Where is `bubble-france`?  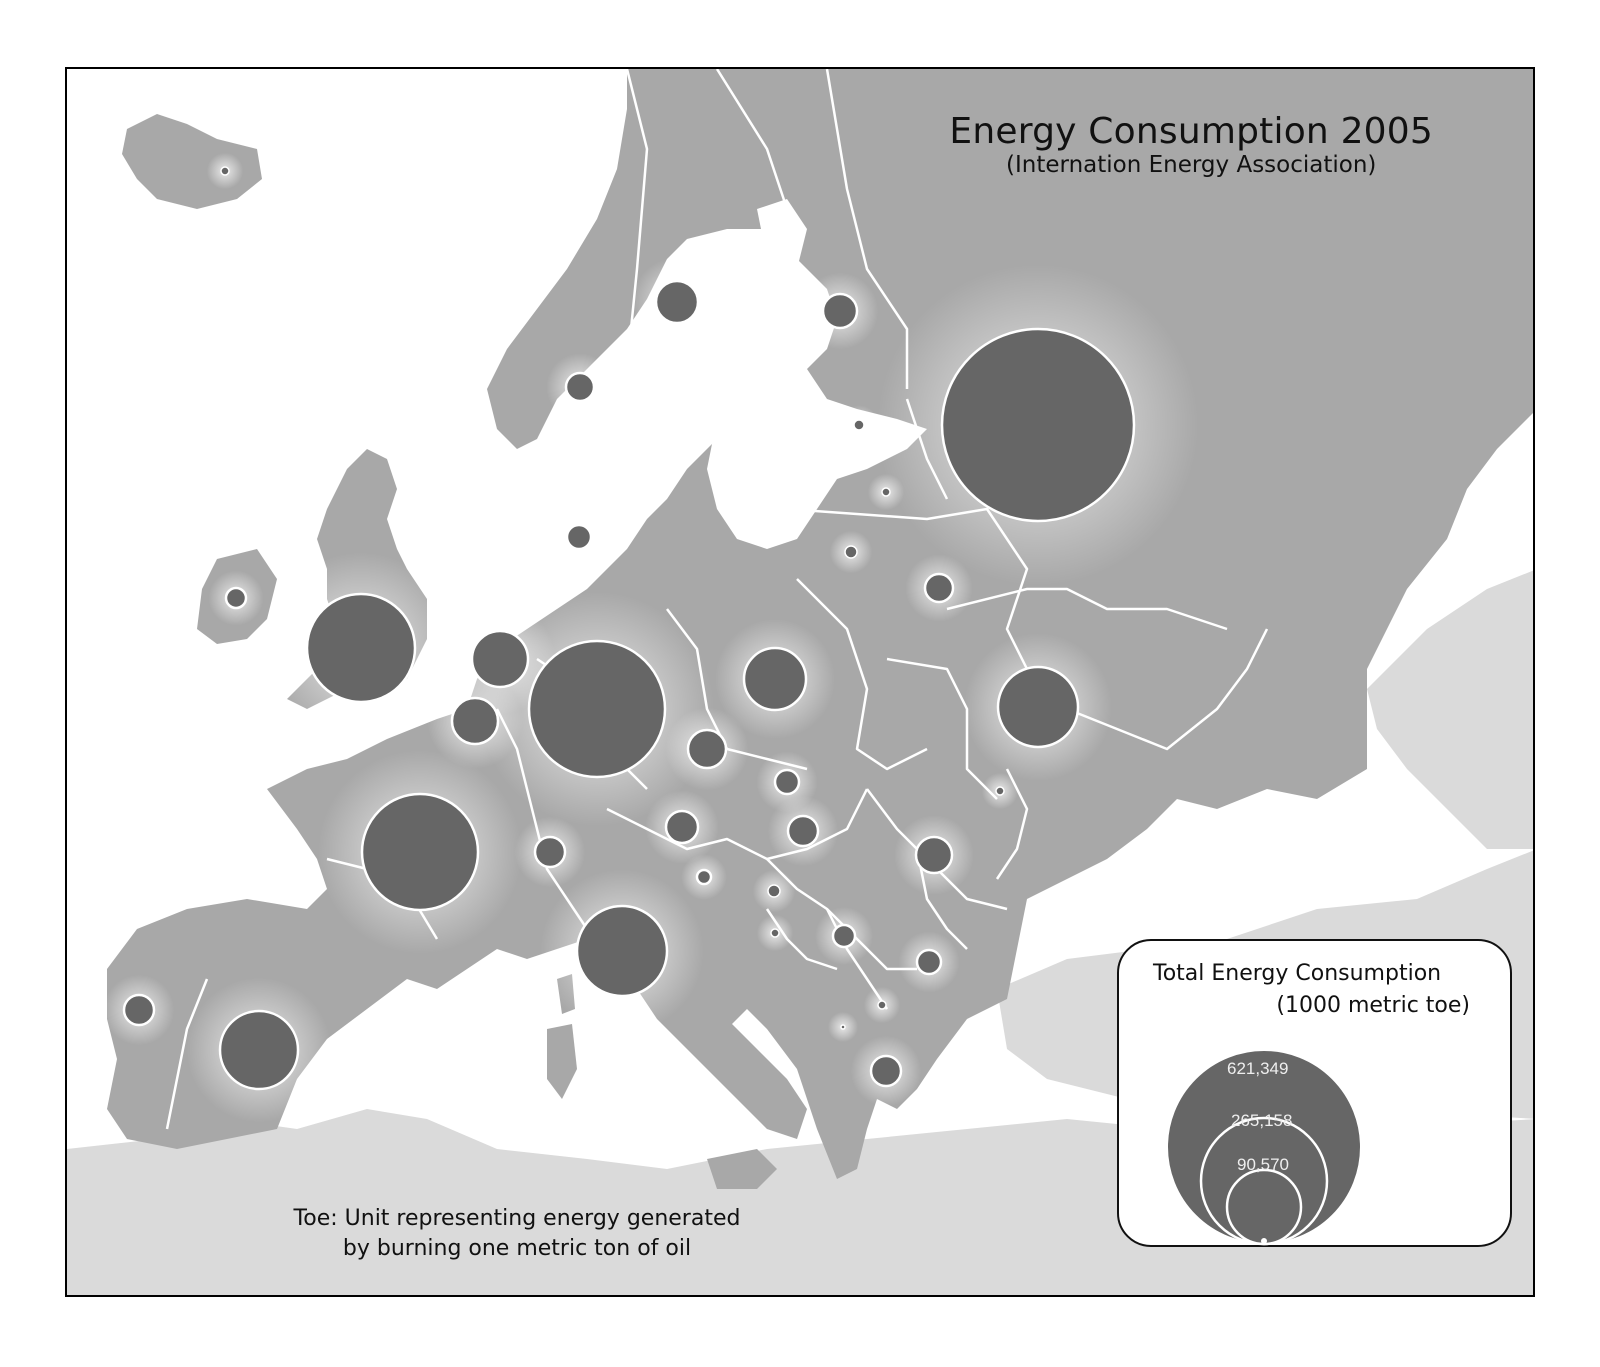 bubble-france is located at coordinates (420, 852).